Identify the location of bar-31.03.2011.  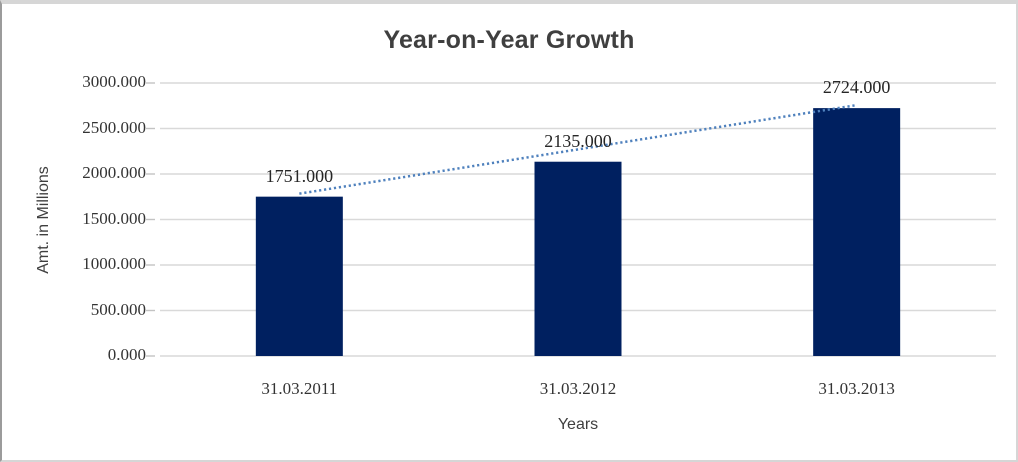
(299, 276).